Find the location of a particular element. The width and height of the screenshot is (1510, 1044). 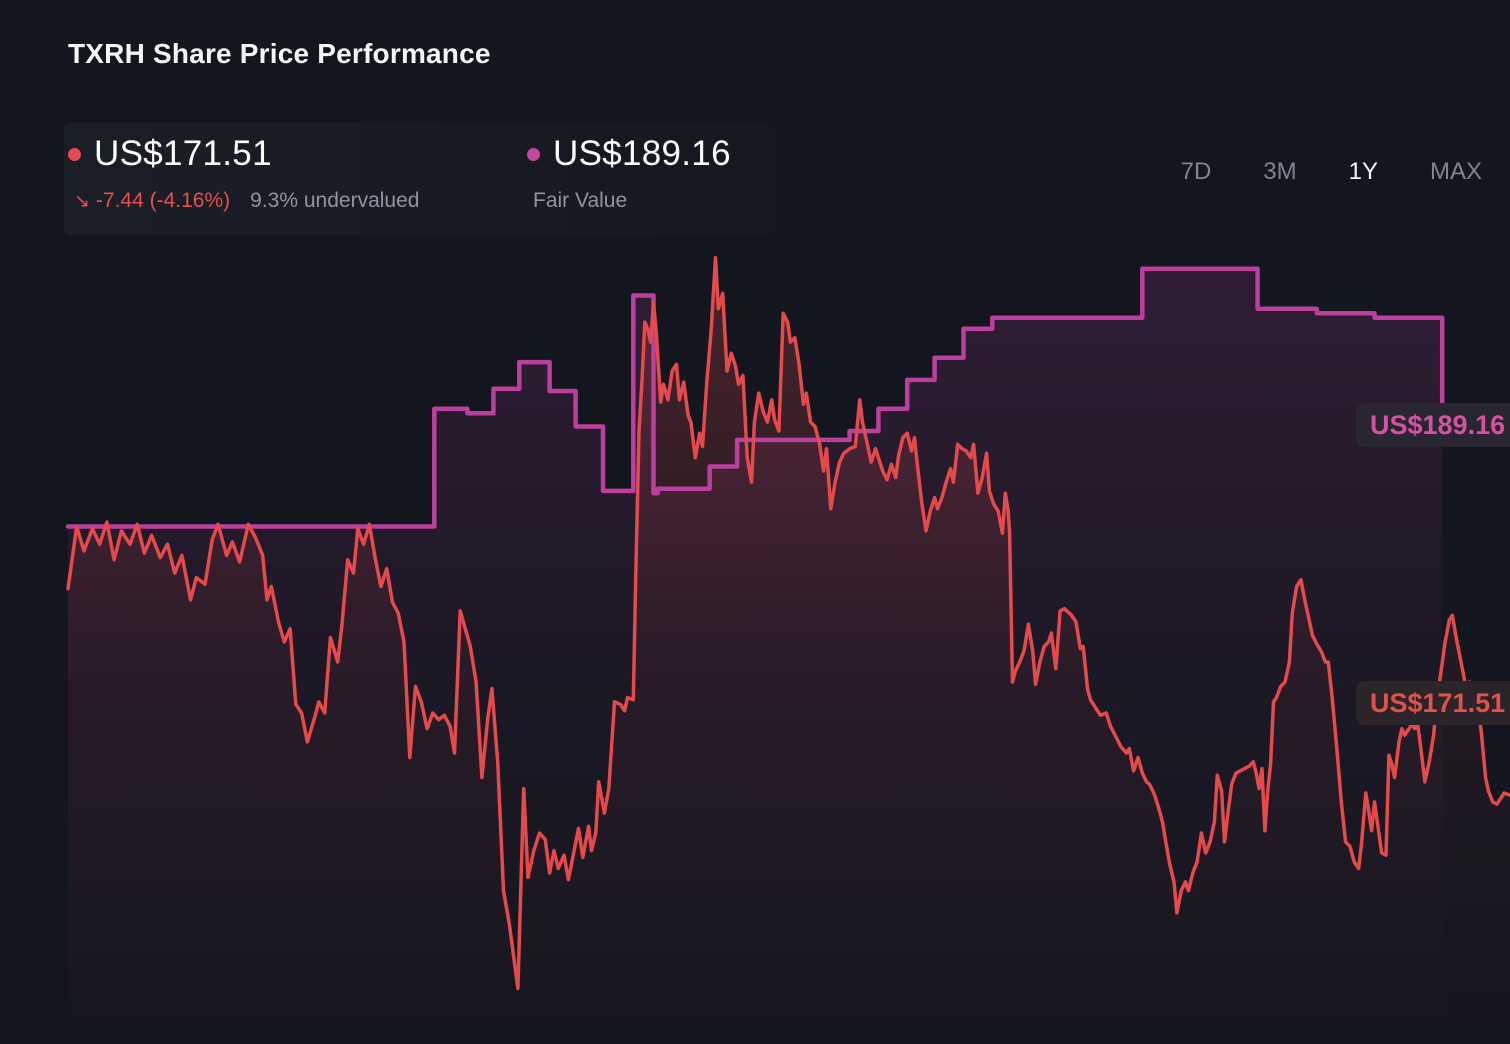

range-7d: 7D is located at coordinates (1196, 171).